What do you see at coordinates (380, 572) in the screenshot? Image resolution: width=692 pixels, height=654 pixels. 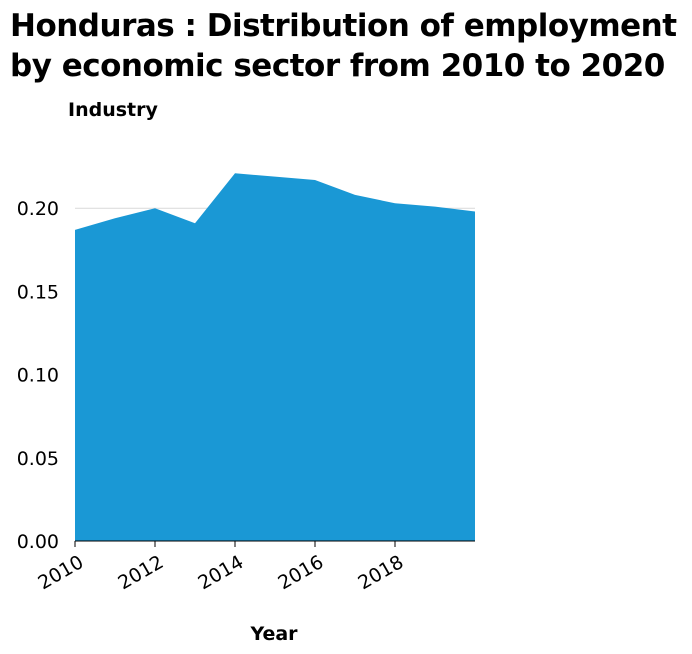 I see `x-tick-label: 2018` at bounding box center [380, 572].